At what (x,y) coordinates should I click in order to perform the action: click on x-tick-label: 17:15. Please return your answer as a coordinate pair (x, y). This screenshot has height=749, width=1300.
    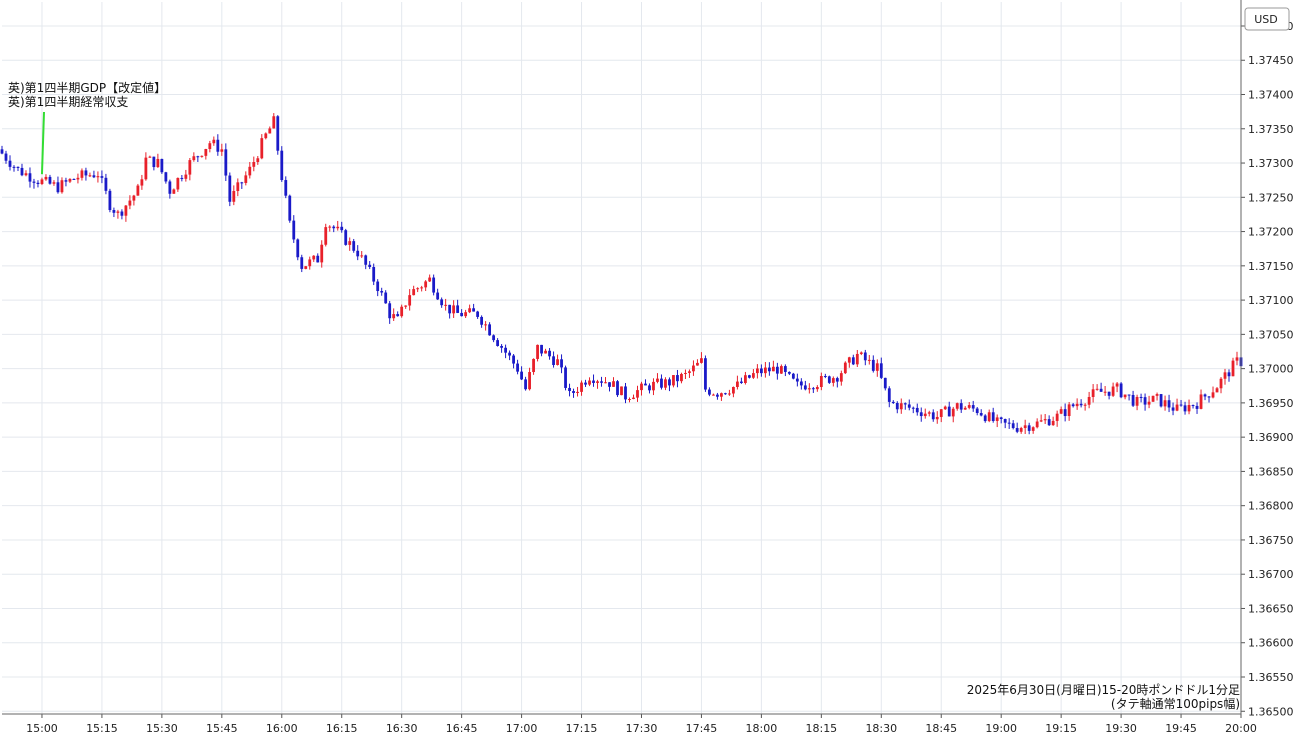
    Looking at the image, I should click on (582, 728).